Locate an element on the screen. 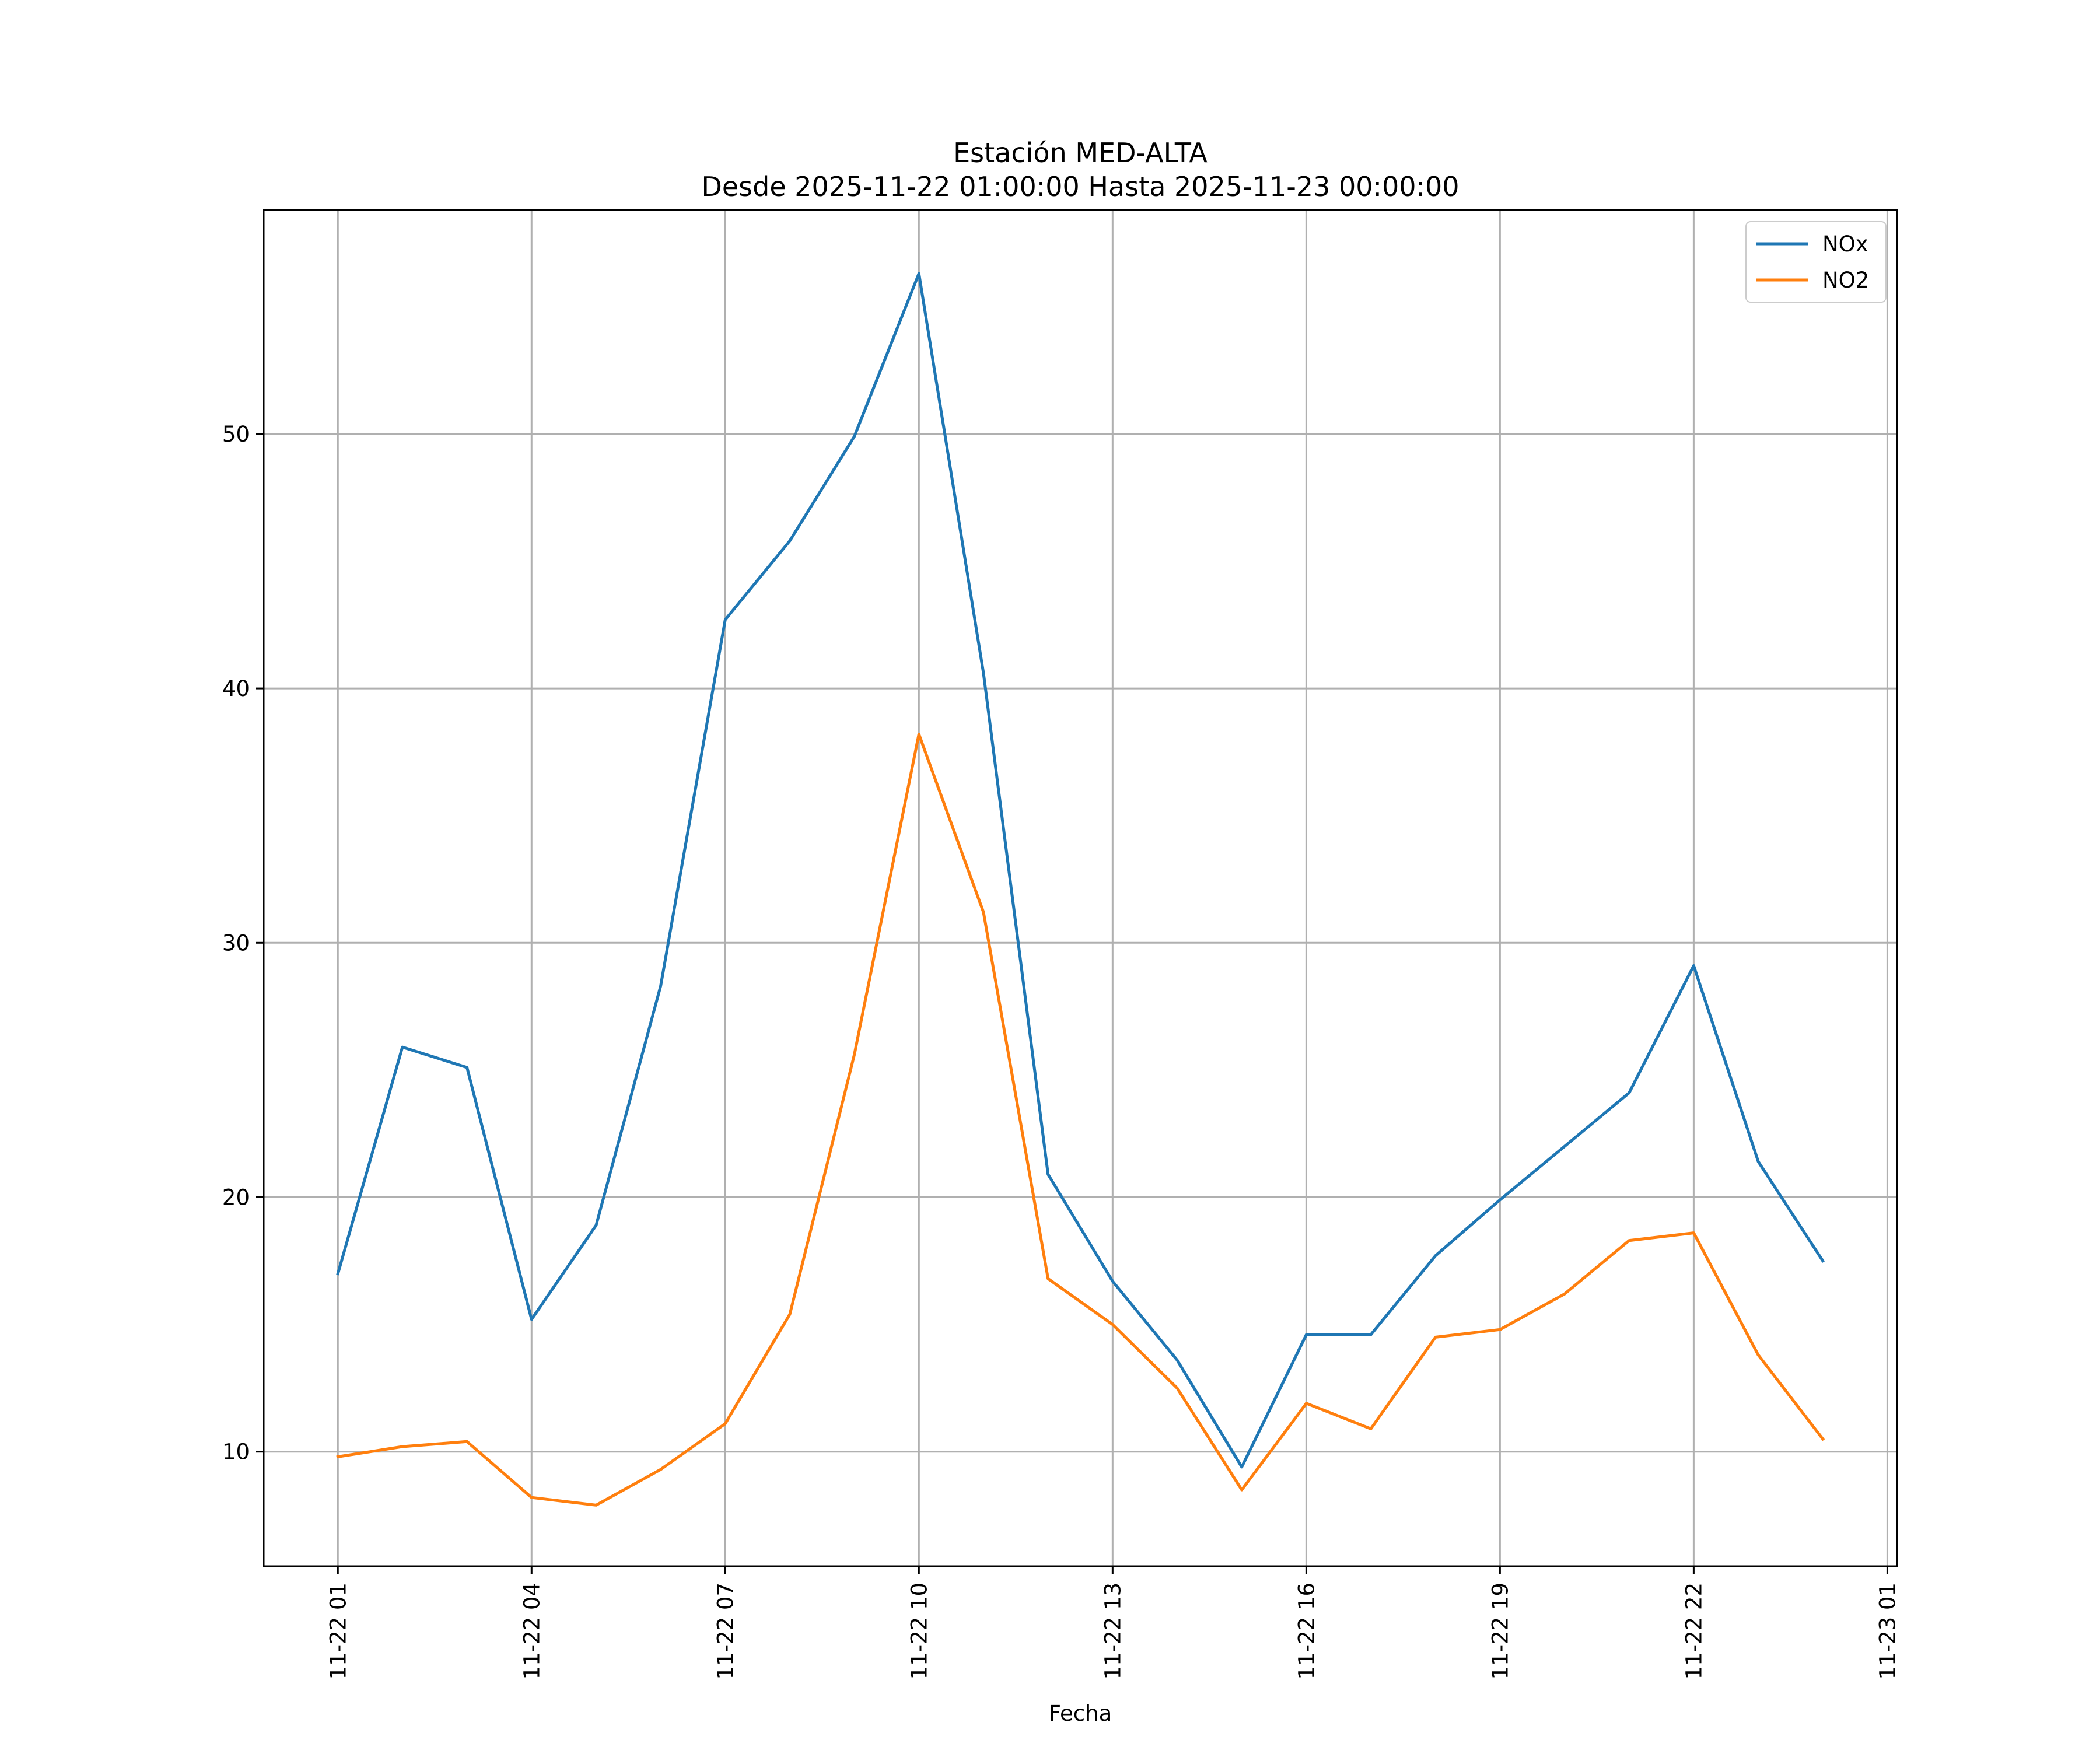 The height and width of the screenshot is (1750, 2100). y-tick-label: 30 is located at coordinates (236, 943).